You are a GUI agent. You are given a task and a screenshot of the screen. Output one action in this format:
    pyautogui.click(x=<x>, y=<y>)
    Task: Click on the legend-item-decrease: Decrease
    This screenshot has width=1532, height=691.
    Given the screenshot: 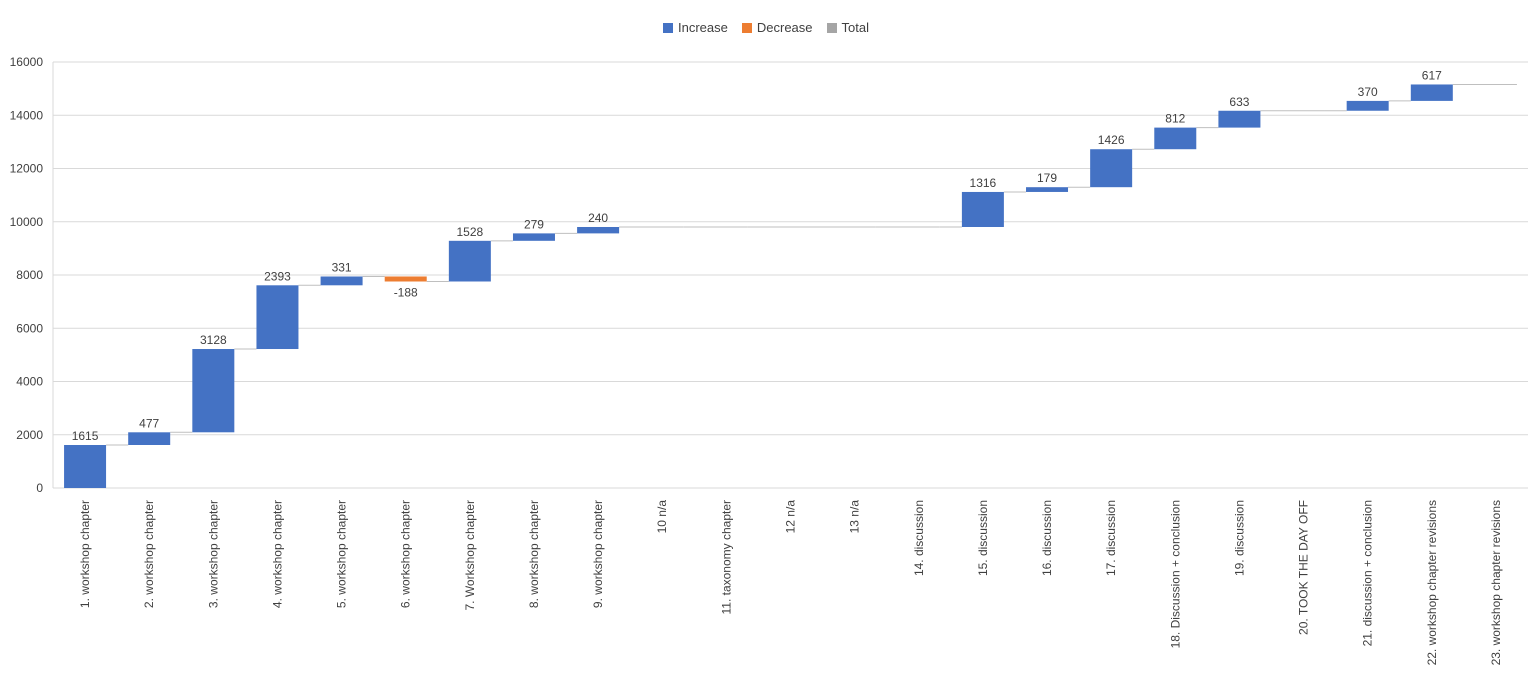 What is the action you would take?
    pyautogui.click(x=777, y=27)
    